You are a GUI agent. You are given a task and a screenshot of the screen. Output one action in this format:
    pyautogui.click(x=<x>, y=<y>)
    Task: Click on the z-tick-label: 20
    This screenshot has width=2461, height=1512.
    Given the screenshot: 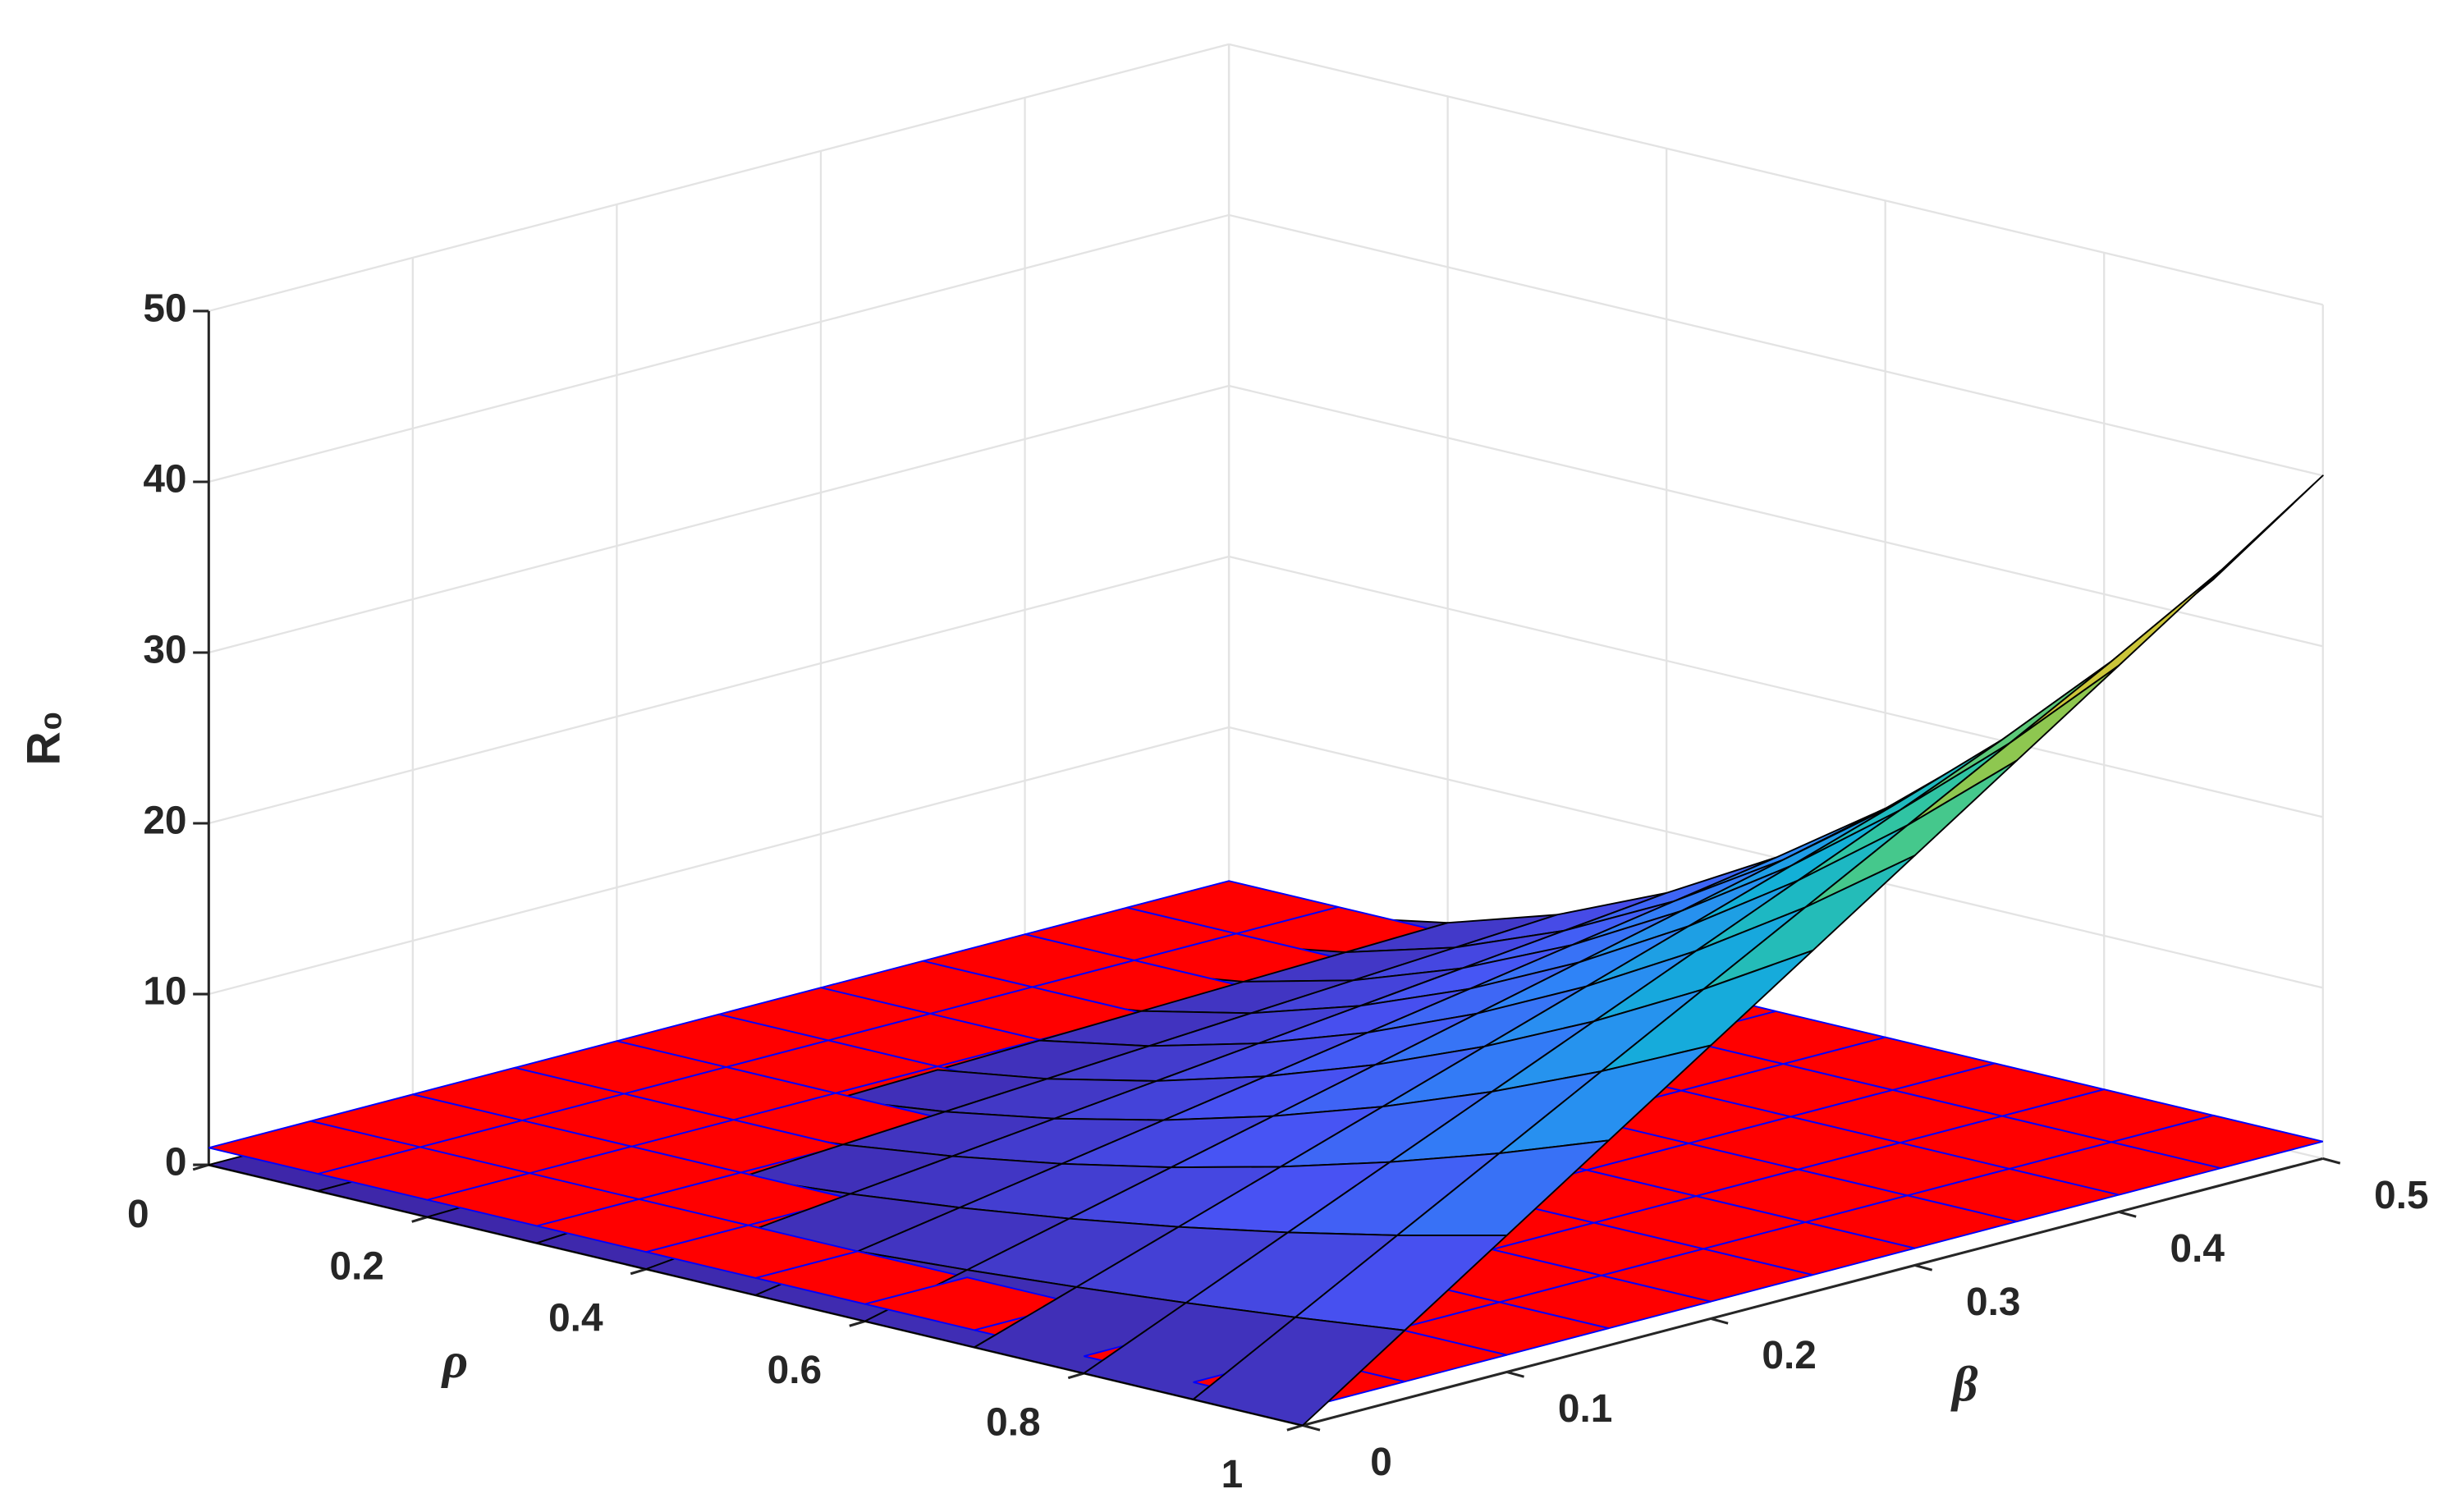 What is the action you would take?
    pyautogui.click(x=164, y=821)
    